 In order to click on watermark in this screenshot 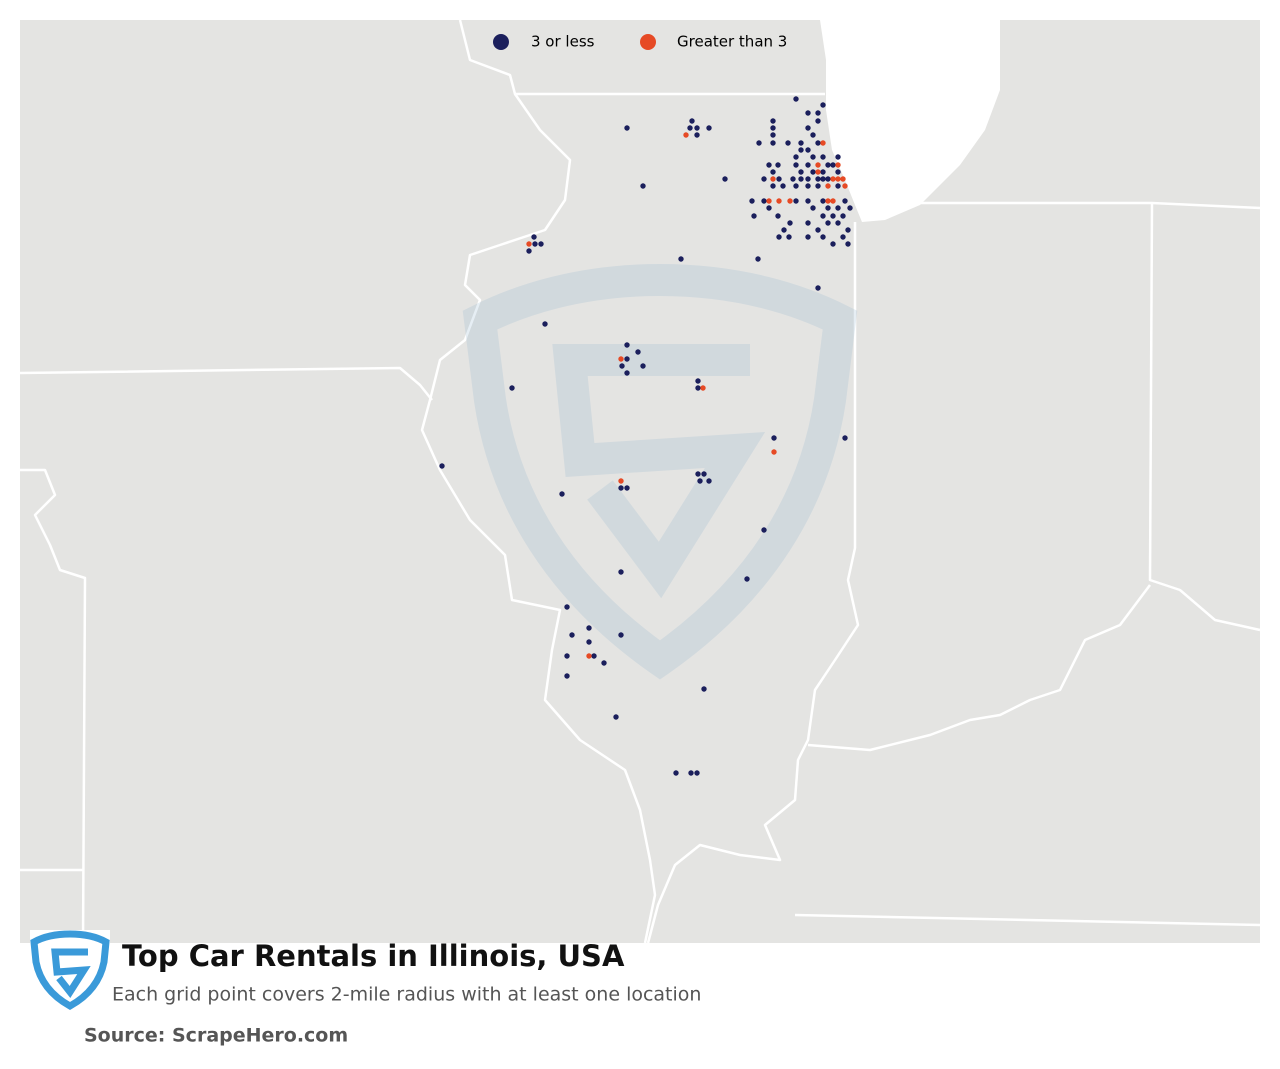, I will do `click(660, 471)`.